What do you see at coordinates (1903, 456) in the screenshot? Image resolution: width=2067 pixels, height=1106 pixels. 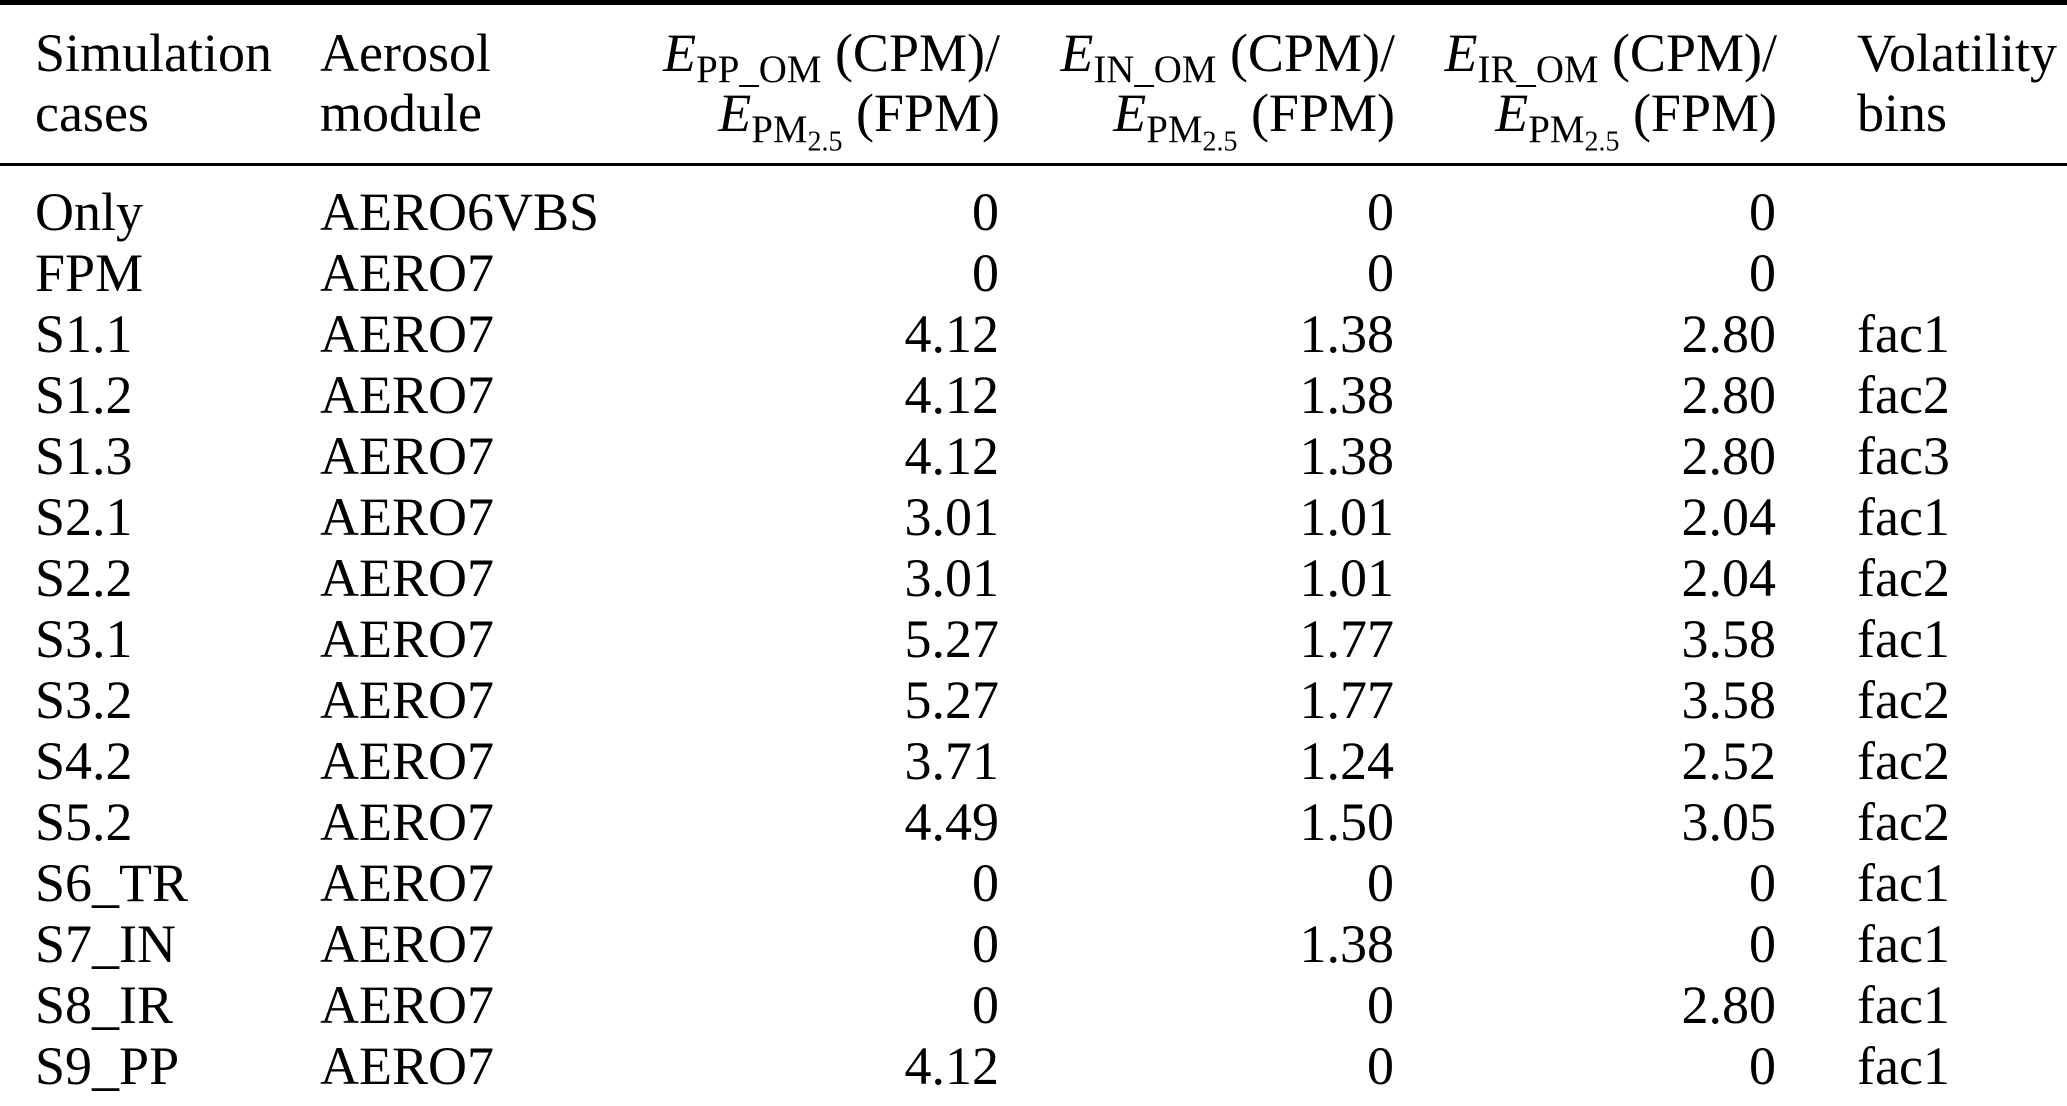 I see `cell-volatility-bin: fac3` at bounding box center [1903, 456].